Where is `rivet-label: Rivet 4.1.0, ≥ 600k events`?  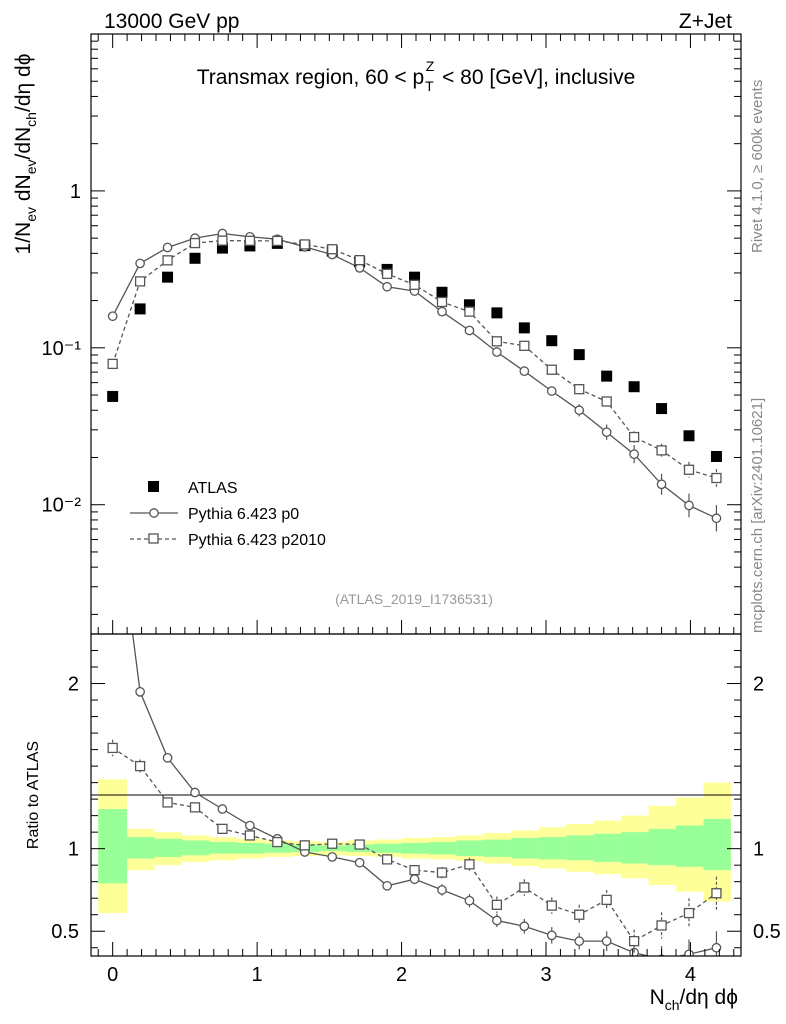 rivet-label: Rivet 4.1.0, ≥ 600k events is located at coordinates (757, 166).